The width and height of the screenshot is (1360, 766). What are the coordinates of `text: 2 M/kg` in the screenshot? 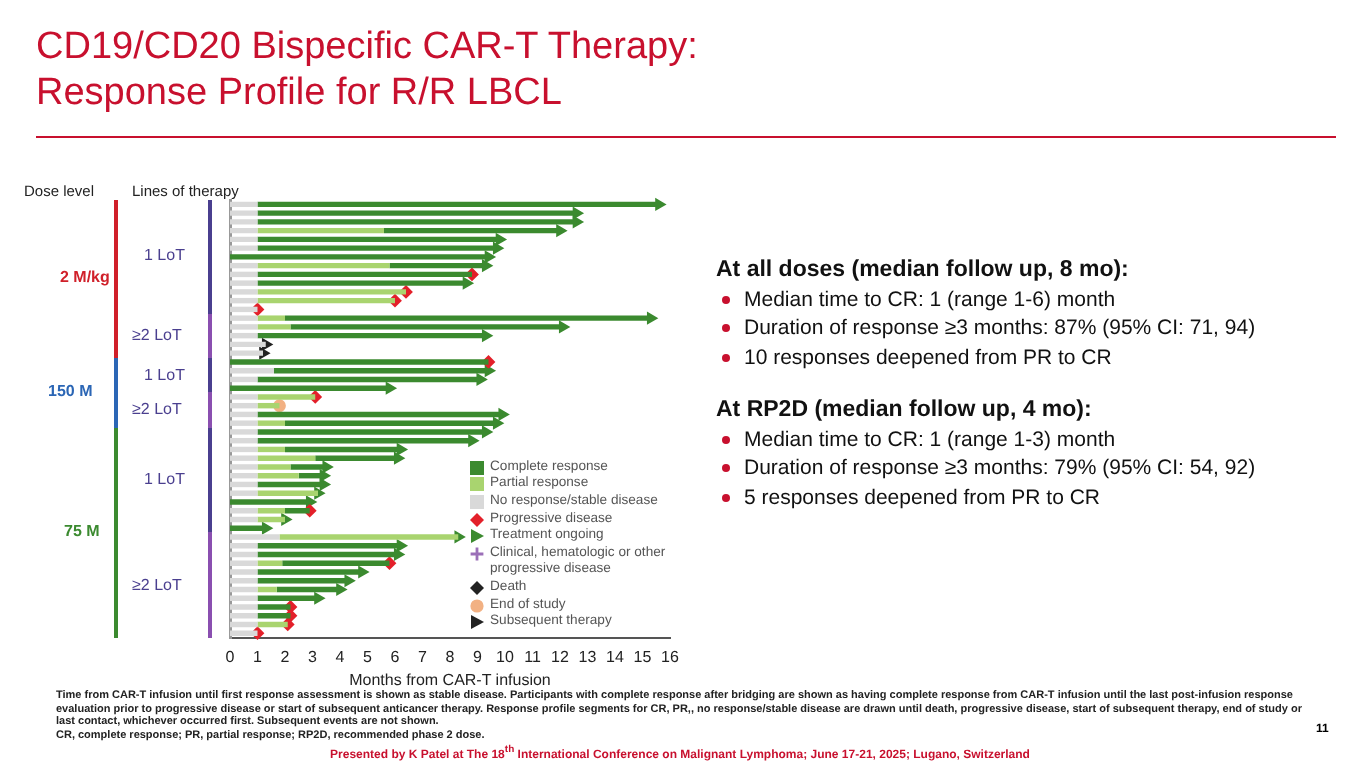 It's located at (85, 277).